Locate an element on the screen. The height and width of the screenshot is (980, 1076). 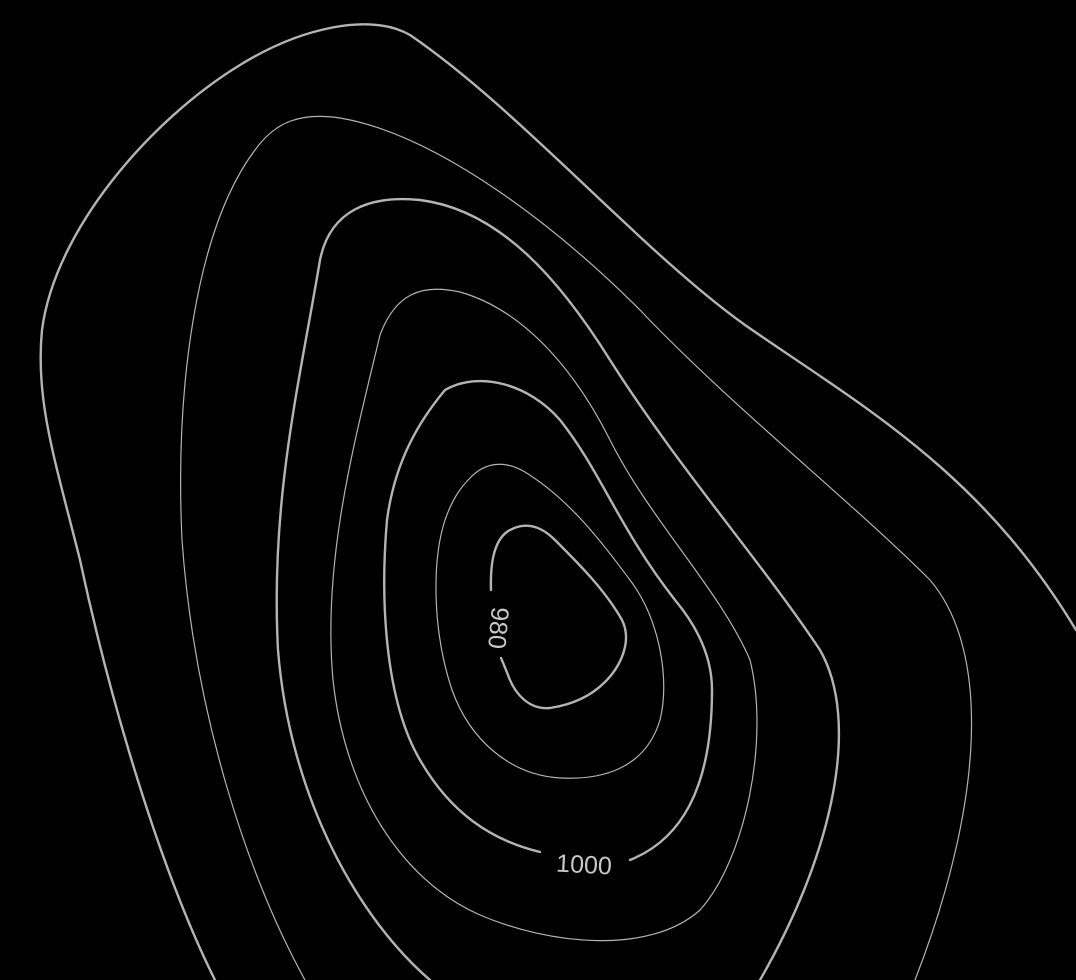
contour-line-inner is located at coordinates (558, 617).